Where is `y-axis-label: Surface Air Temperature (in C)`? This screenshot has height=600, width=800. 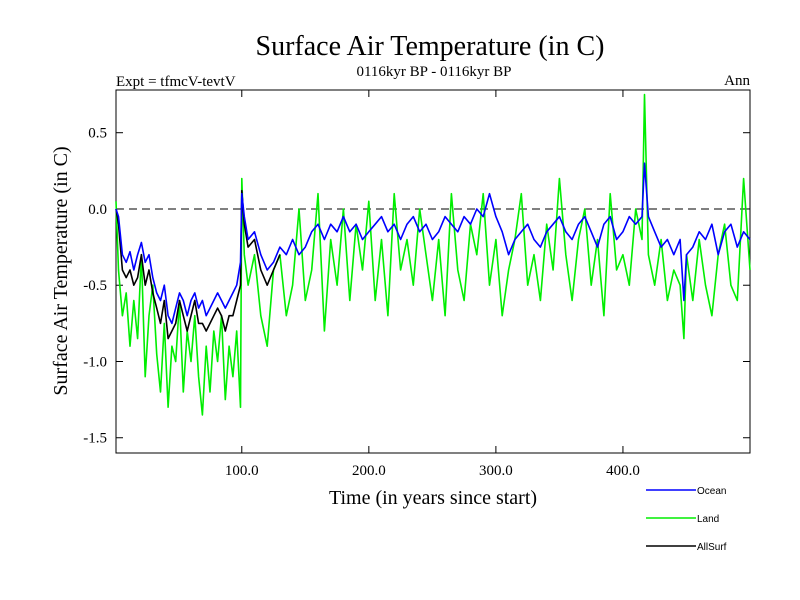 y-axis-label: Surface Air Temperature (in C) is located at coordinates (61, 270).